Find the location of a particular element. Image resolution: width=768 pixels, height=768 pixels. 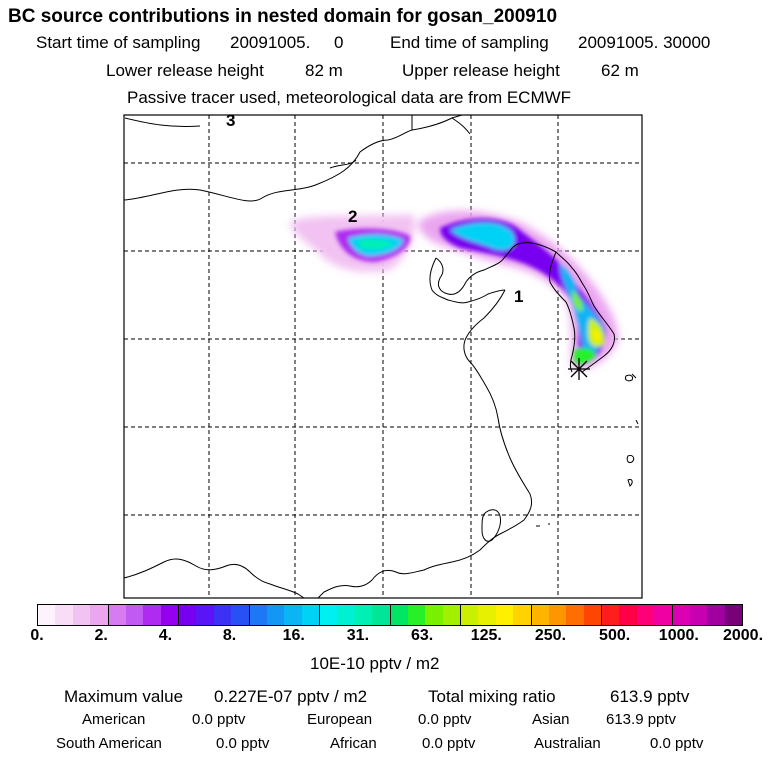

total-mixing-ratio-value: 613.9 pptv is located at coordinates (650, 696).